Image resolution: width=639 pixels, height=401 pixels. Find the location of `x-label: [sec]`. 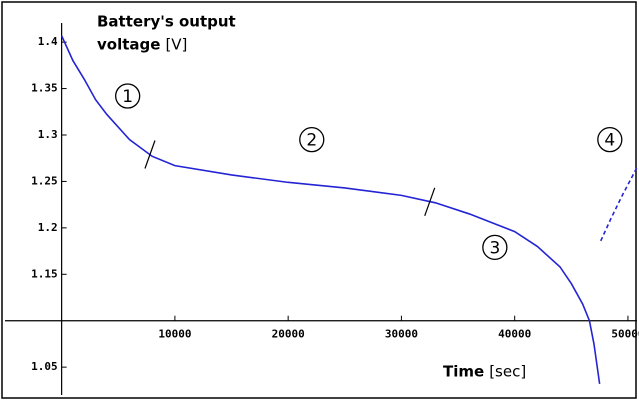

x-label: [sec] is located at coordinates (507, 372).